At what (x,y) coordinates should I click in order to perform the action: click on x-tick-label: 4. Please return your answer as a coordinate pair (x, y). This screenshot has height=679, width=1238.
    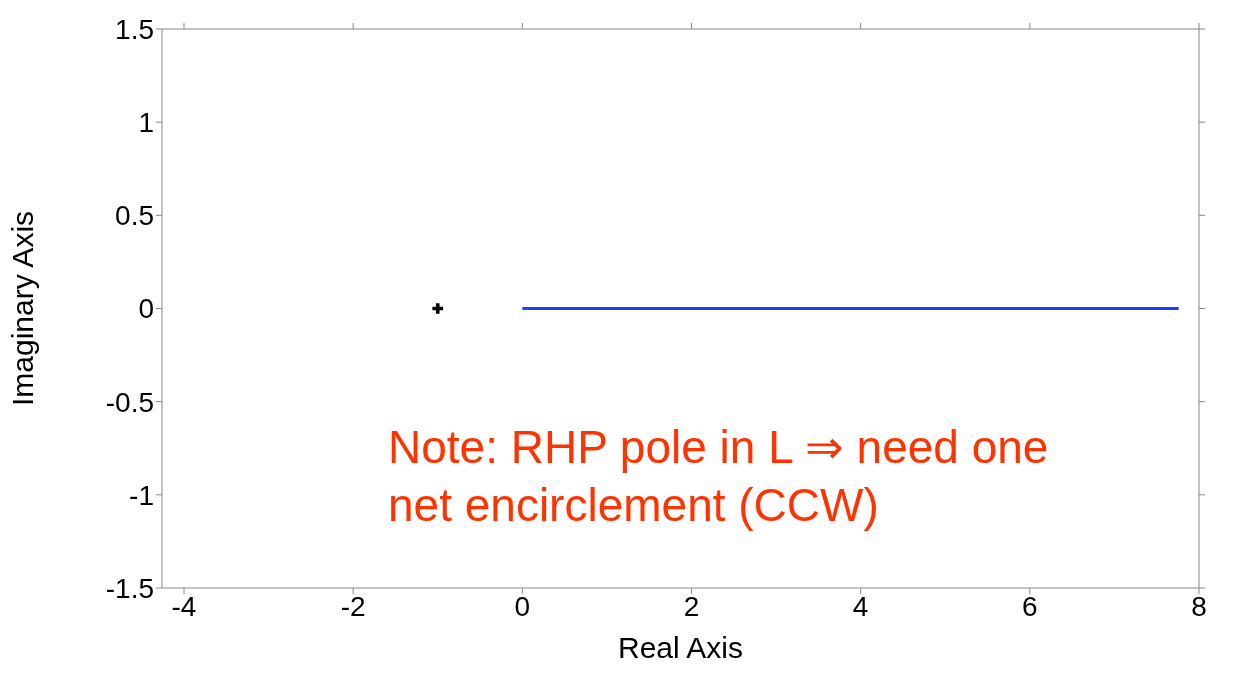
    Looking at the image, I should click on (860, 606).